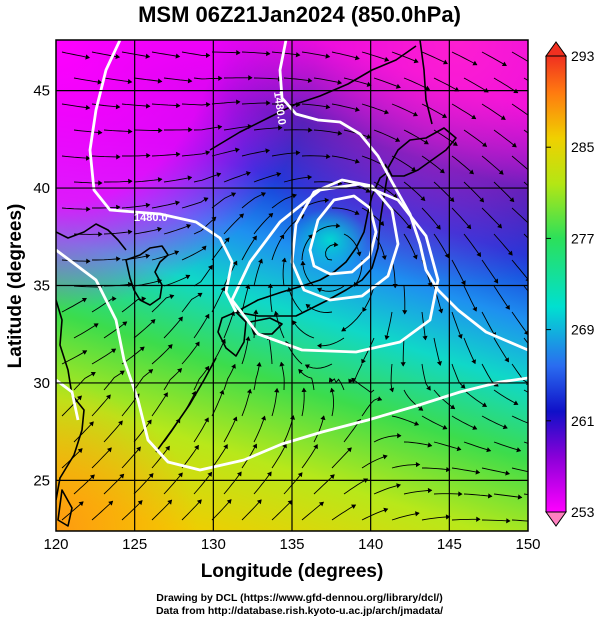  Describe the element at coordinates (279, 108) in the screenshot. I see `contour-label-north: 1480.0` at that location.